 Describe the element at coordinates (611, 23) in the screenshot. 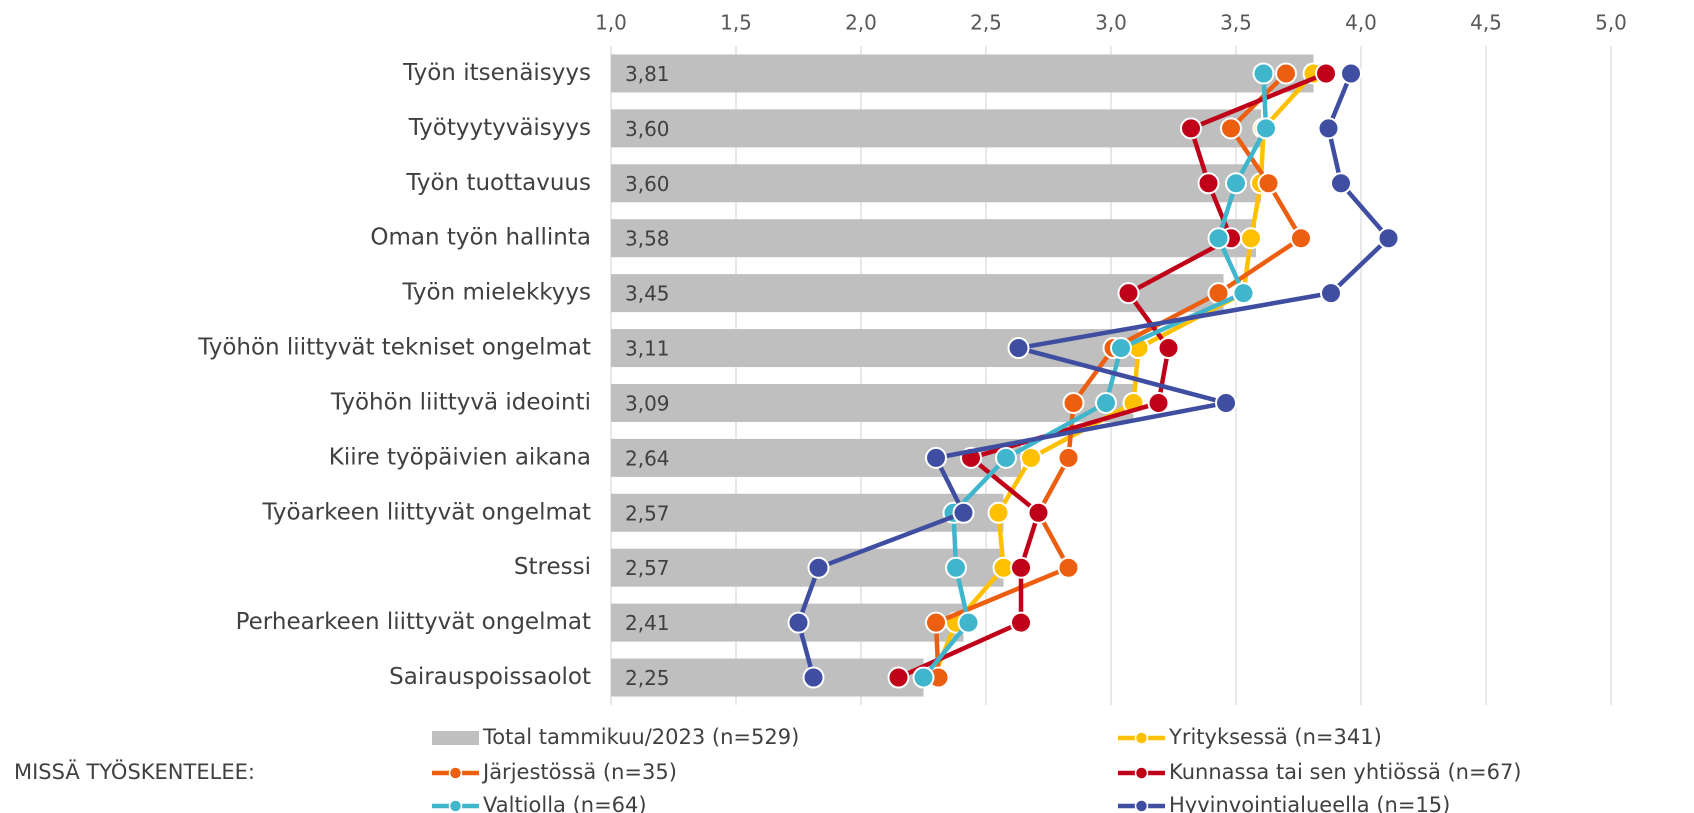

I see `x-tick-label: 1,0` at that location.